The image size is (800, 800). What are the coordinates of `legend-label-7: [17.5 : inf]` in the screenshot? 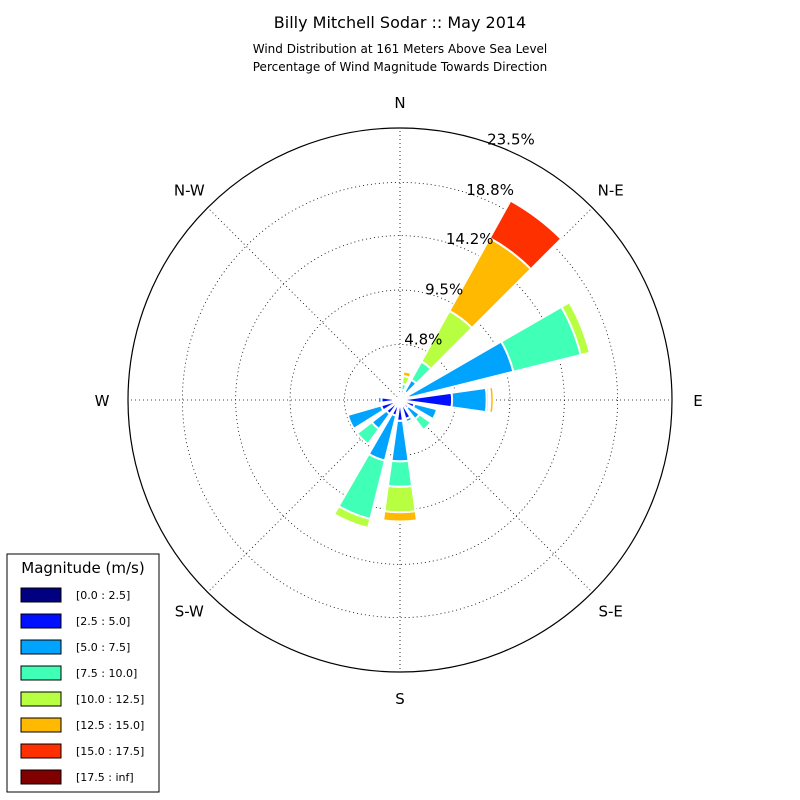 It's located at (105, 777).